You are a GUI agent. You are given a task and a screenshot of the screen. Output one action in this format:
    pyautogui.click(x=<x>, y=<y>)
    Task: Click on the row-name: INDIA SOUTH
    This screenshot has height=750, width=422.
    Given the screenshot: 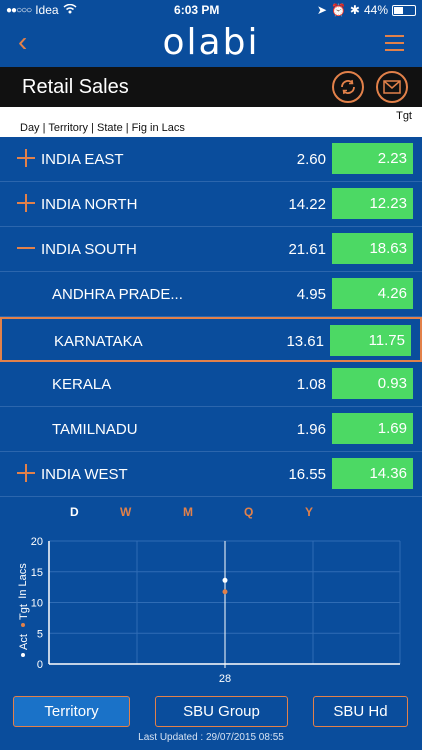 What is the action you would take?
    pyautogui.click(x=89, y=249)
    